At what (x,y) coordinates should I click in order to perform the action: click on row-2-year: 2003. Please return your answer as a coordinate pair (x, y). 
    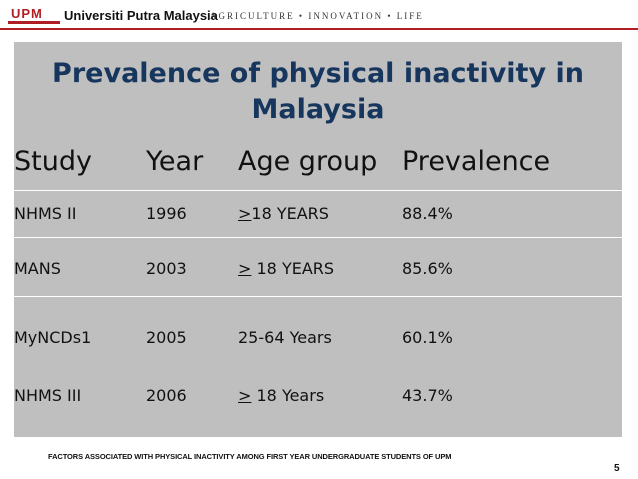
    Looking at the image, I should click on (166, 268).